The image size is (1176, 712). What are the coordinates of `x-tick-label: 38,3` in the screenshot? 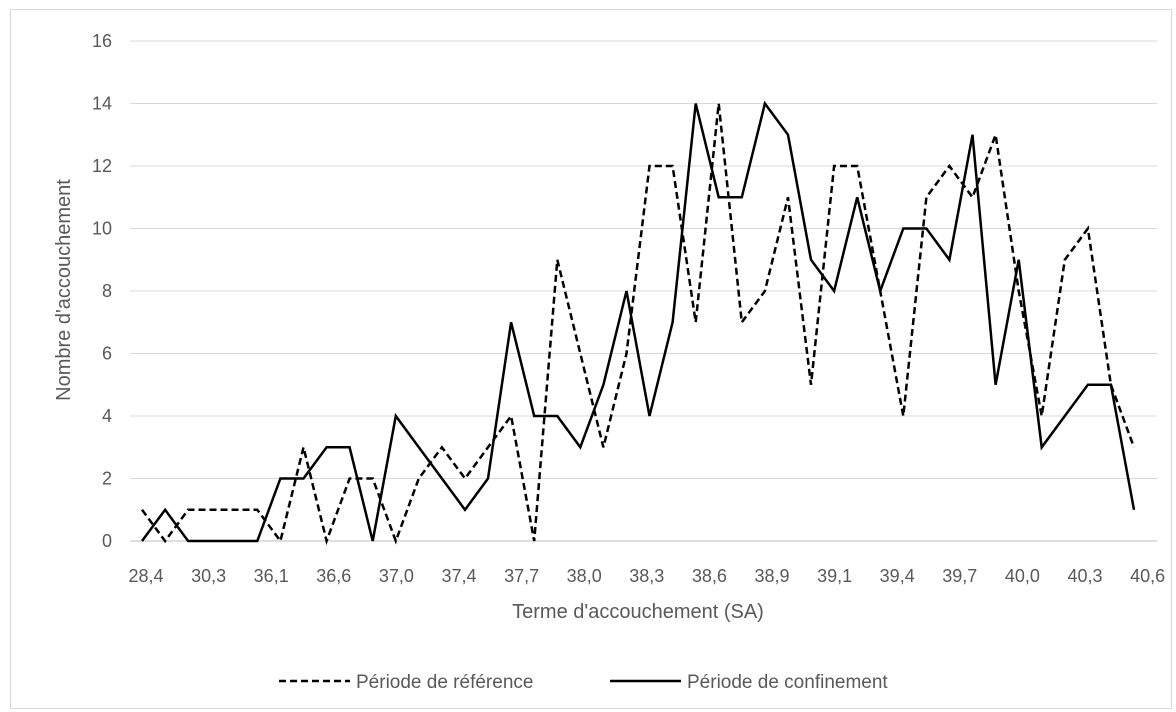 It's located at (646, 576).